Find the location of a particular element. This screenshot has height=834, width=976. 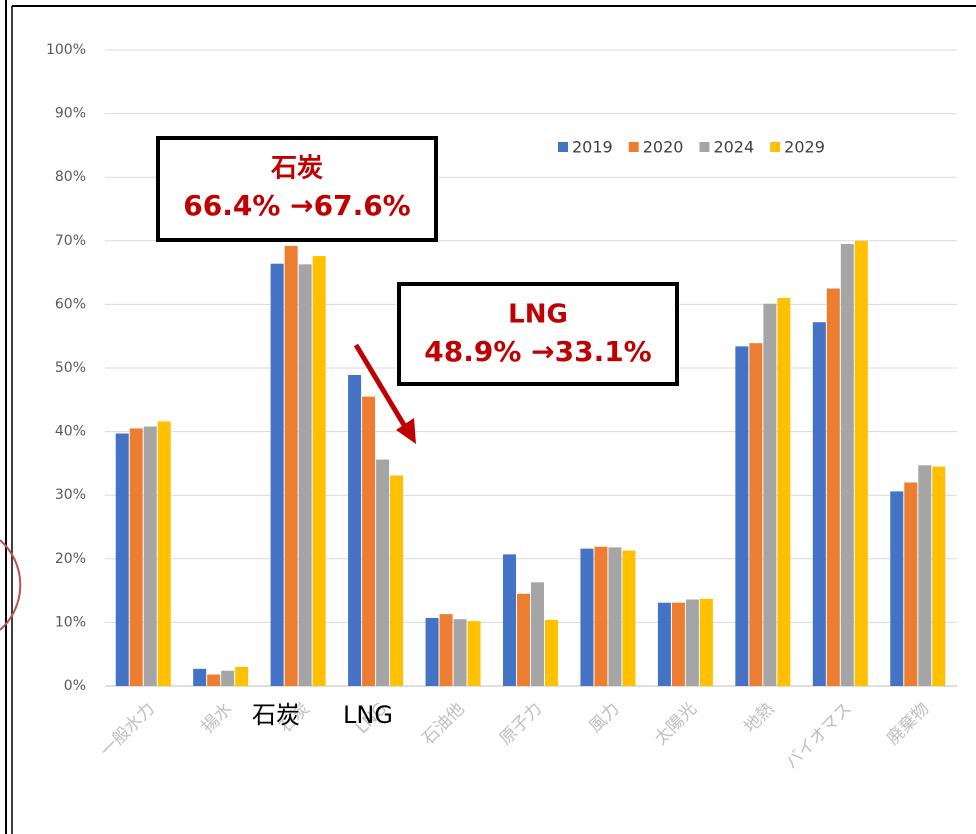

y-tick-label: 80% is located at coordinates (70, 177).